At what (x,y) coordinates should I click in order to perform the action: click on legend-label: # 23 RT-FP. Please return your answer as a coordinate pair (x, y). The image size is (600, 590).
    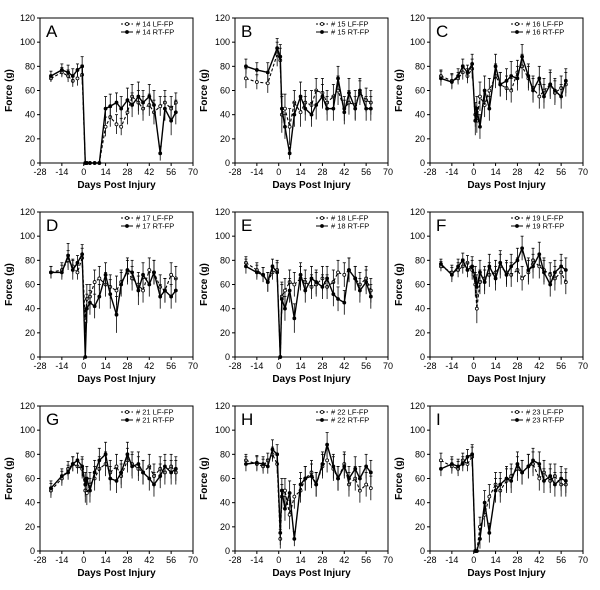
    Looking at the image, I should click on (545, 420).